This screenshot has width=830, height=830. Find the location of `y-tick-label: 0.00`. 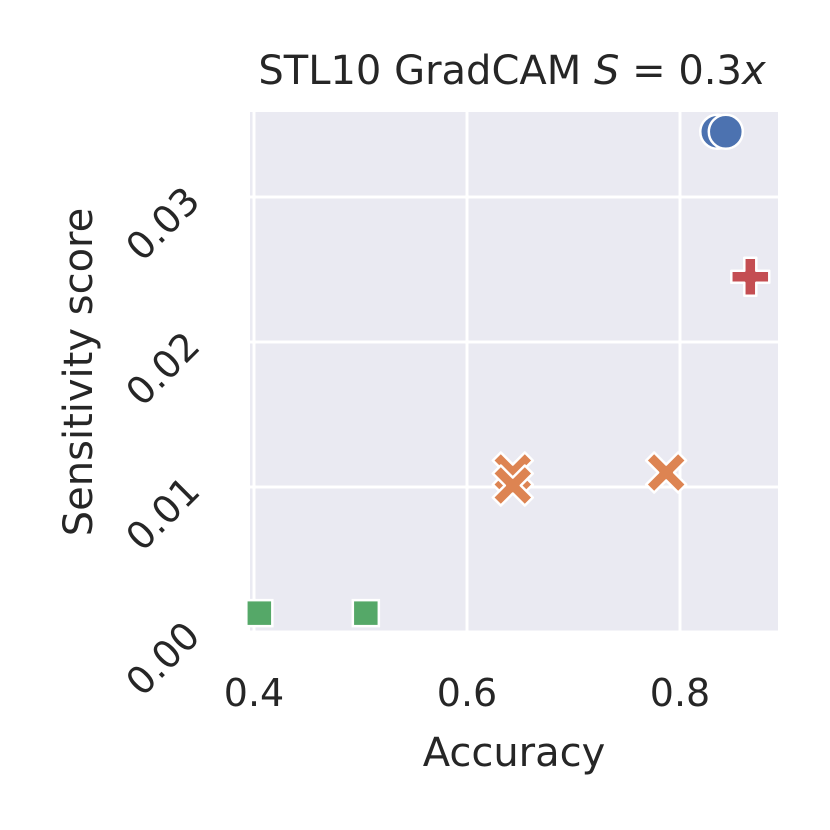

y-tick-label: 0.00 is located at coordinates (162, 658).